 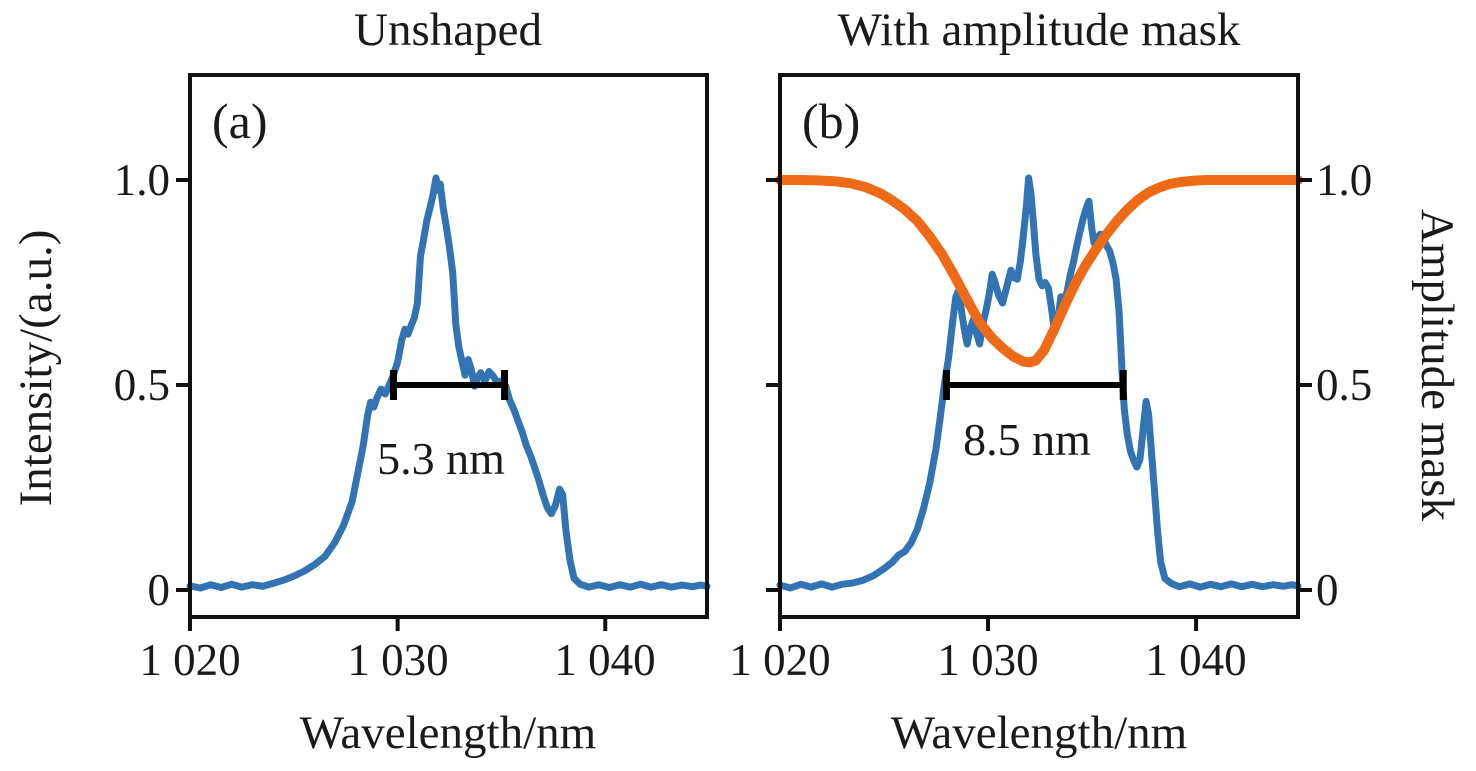 What do you see at coordinates (1034, 385) in the screenshot?
I see `fwhm-marker-b` at bounding box center [1034, 385].